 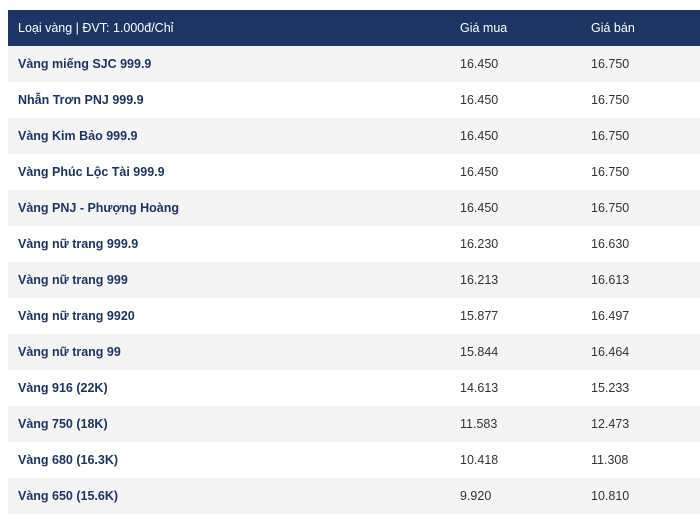 What do you see at coordinates (610, 424) in the screenshot?
I see `sell-price: 12.473` at bounding box center [610, 424].